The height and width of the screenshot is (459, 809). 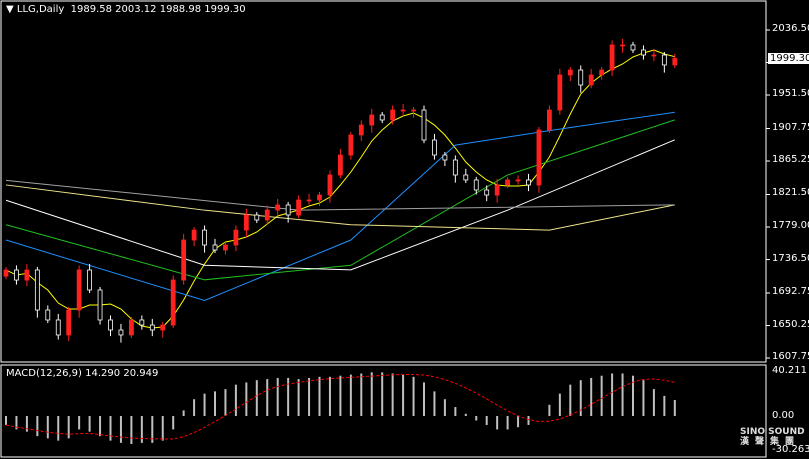 What do you see at coordinates (180, 9) in the screenshot?
I see `low-value: 1988.98` at bounding box center [180, 9].